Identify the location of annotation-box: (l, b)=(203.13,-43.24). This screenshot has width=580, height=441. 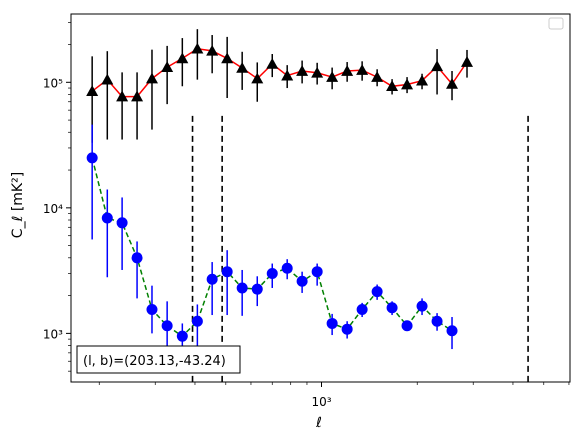
(158, 359).